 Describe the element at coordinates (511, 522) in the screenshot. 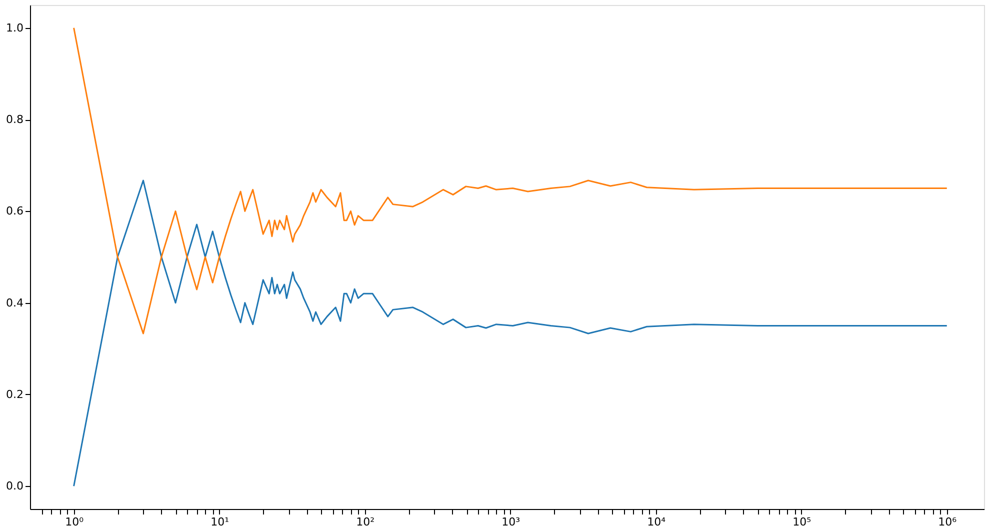

I see `x-tick-label: 10³` at that location.